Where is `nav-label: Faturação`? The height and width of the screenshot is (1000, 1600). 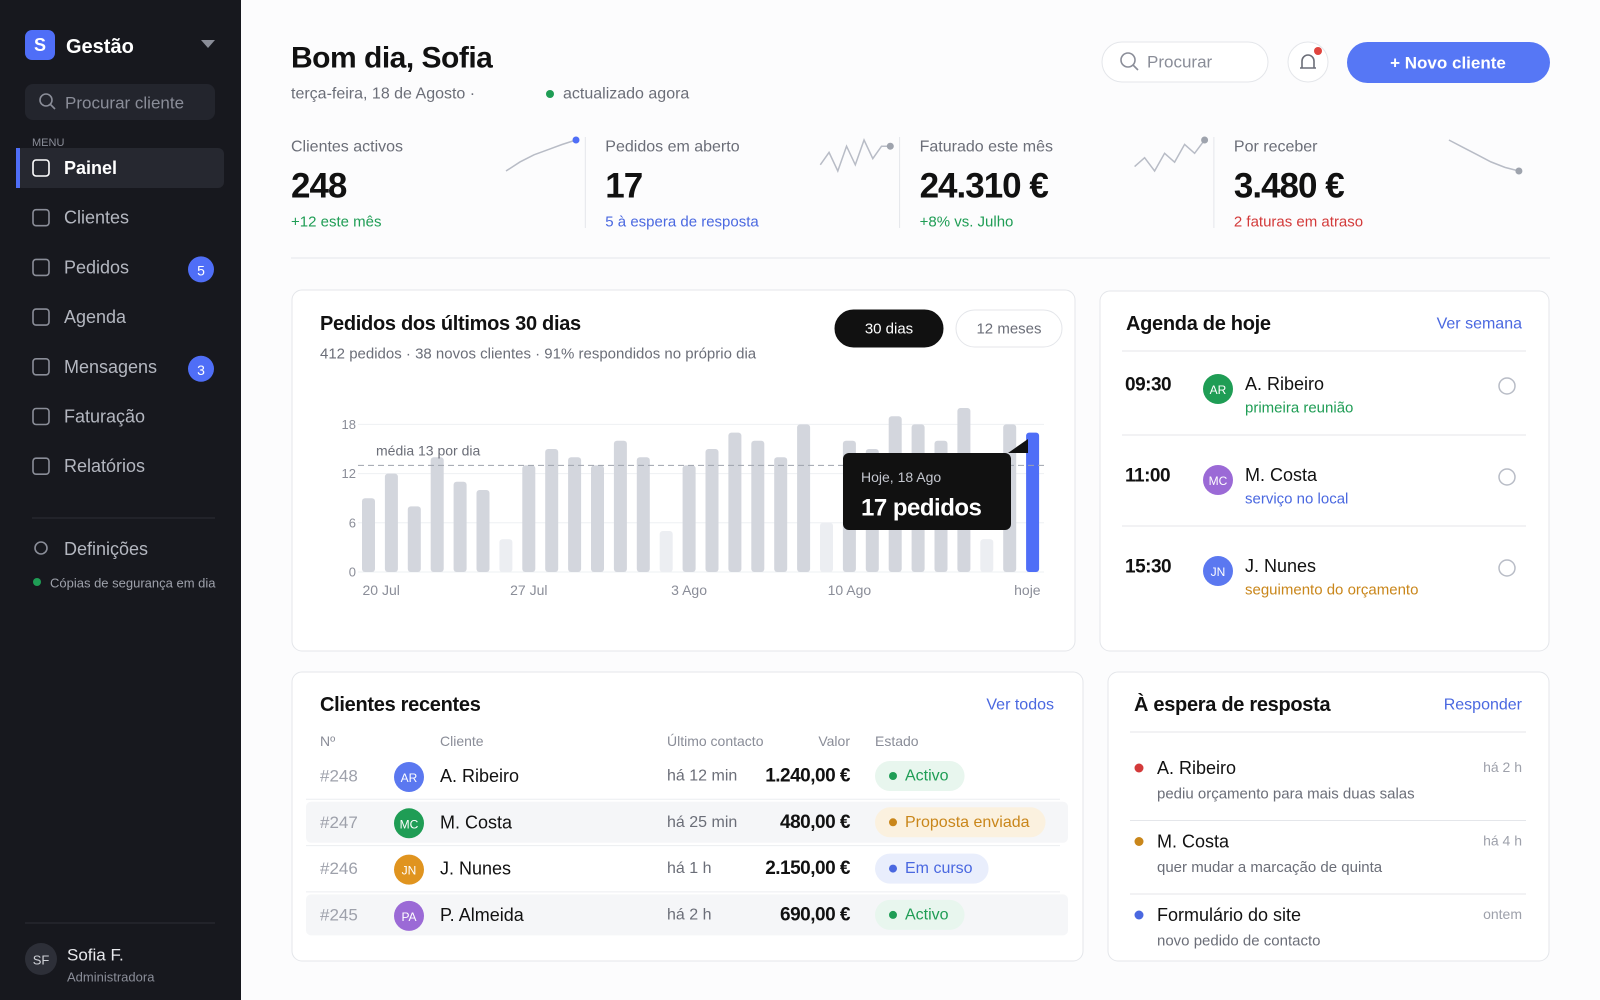 nav-label: Faturação is located at coordinates (104, 417).